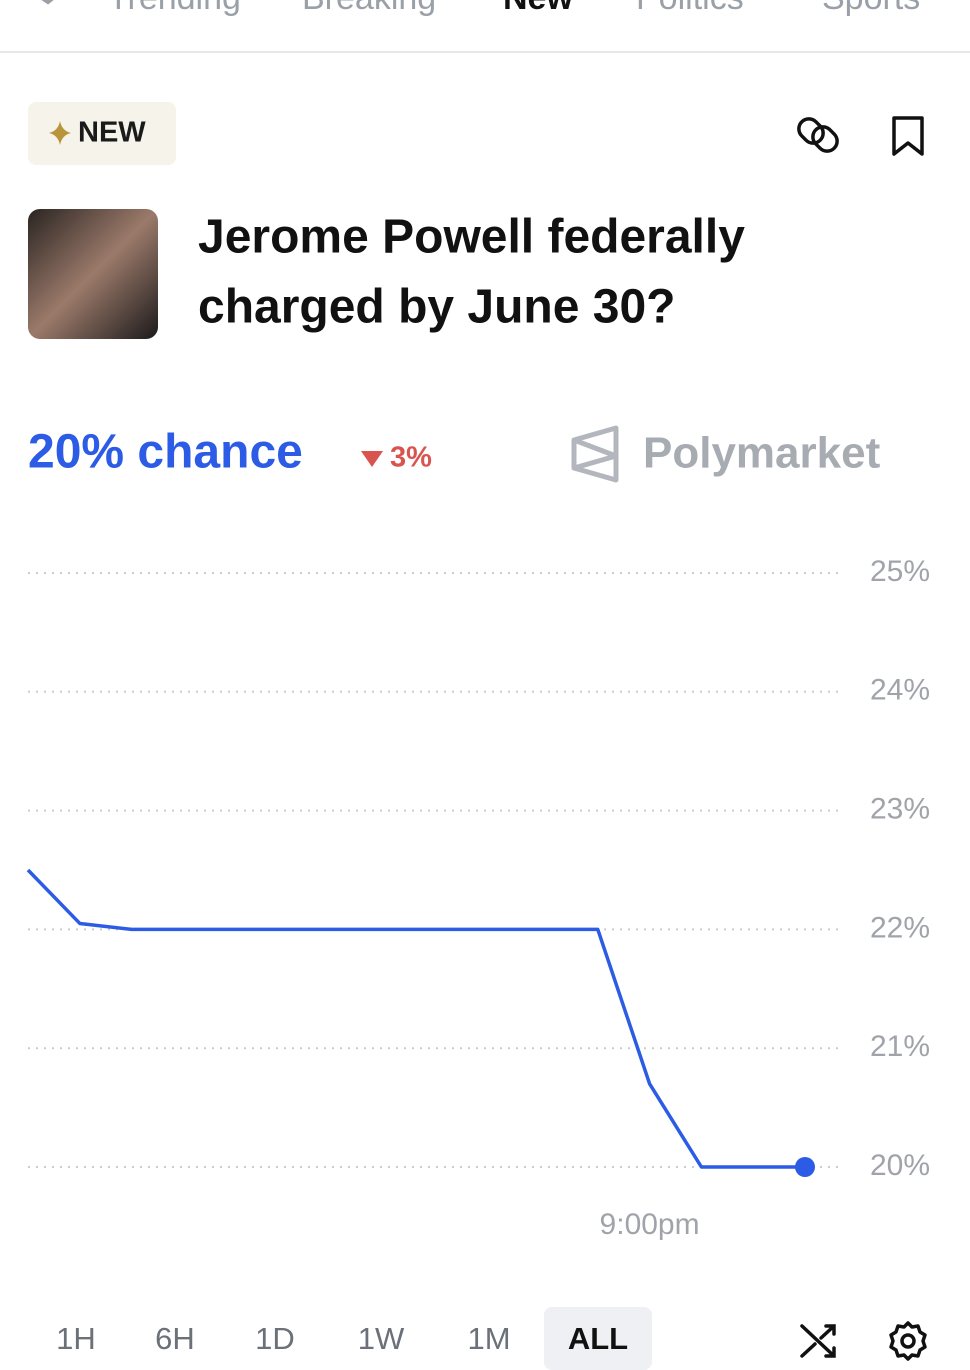 This screenshot has width=970, height=1370. What do you see at coordinates (900, 1046) in the screenshot?
I see `y-tick-label: 21%` at bounding box center [900, 1046].